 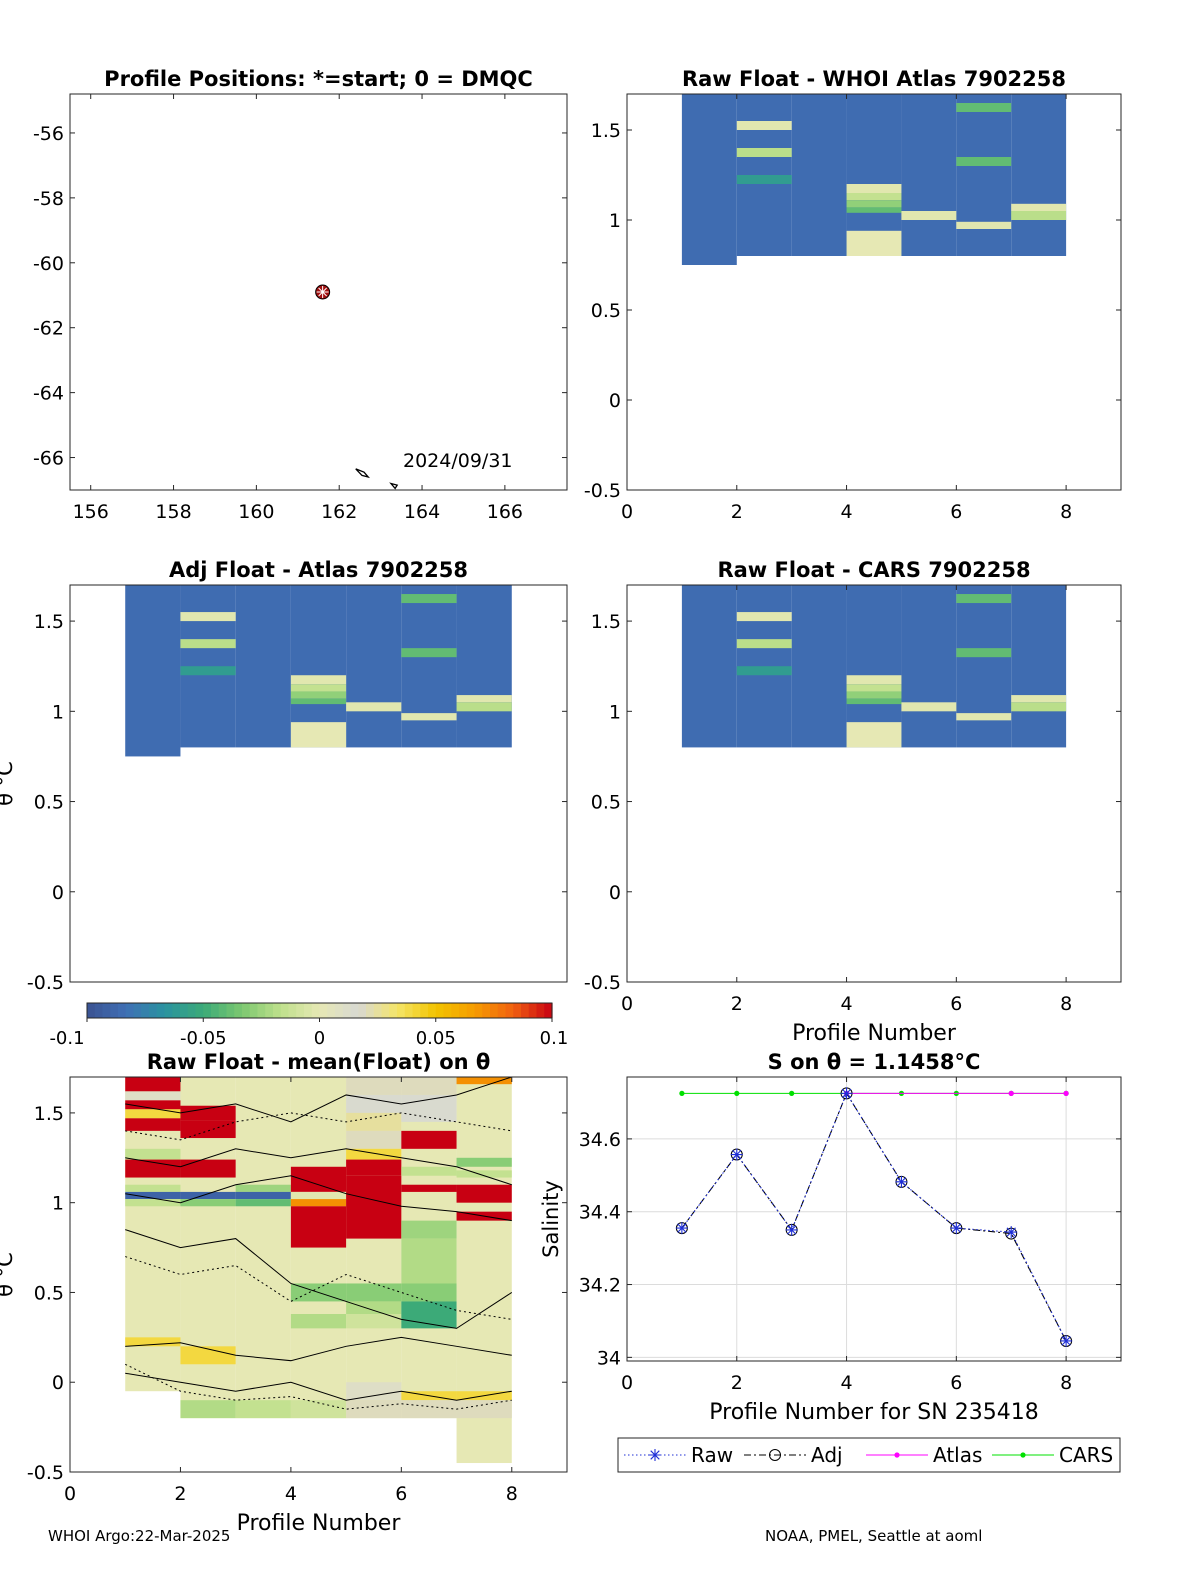 What do you see at coordinates (66, 1038) in the screenshot?
I see `colorbar-tick-label: -0.1` at bounding box center [66, 1038].